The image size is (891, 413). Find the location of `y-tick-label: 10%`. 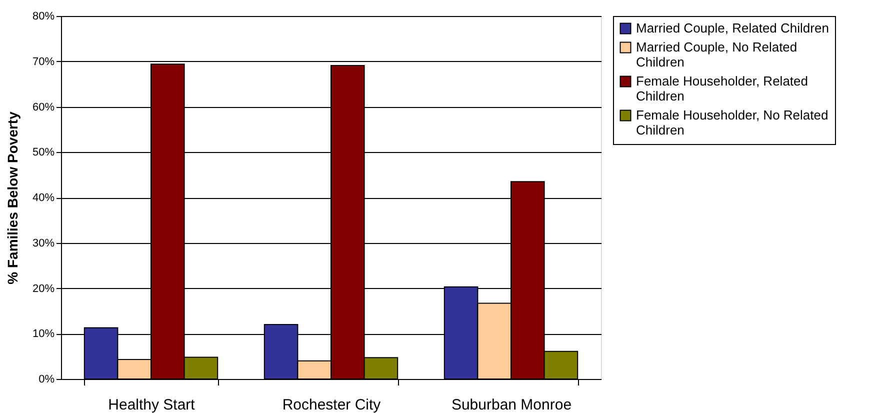

y-tick-label: 10% is located at coordinates (43, 334).